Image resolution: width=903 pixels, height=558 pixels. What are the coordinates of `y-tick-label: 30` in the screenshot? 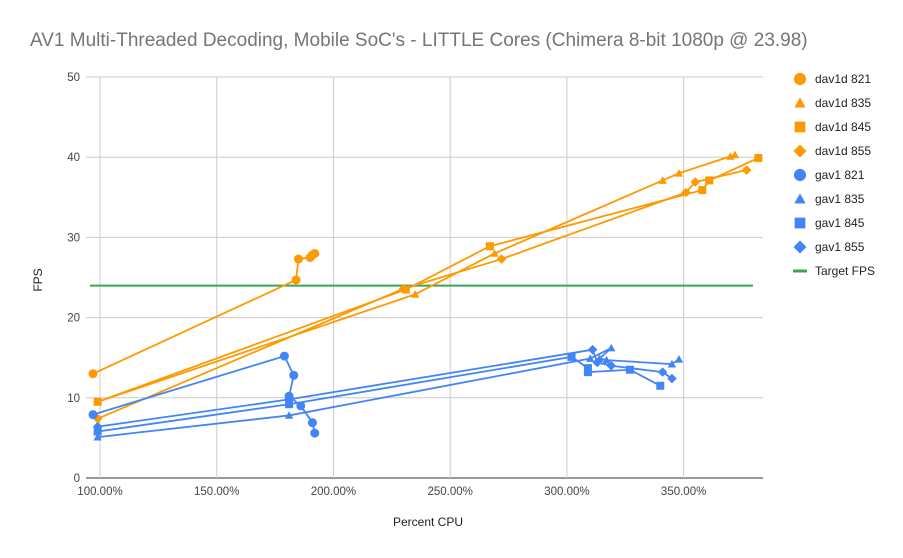 It's located at (73, 238).